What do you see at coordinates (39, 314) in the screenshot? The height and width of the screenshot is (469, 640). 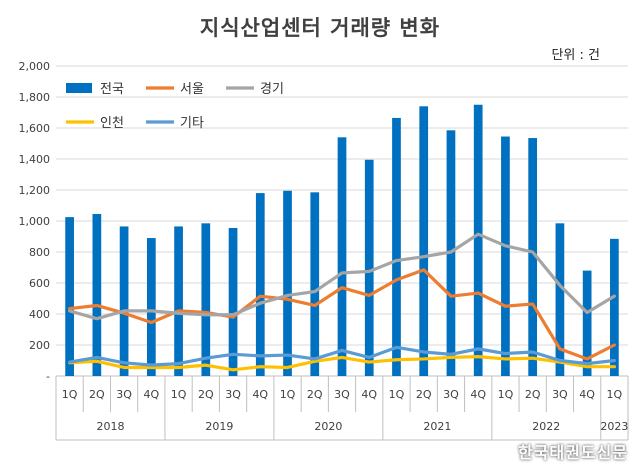 I see `y-tick-label: 400` at bounding box center [39, 314].